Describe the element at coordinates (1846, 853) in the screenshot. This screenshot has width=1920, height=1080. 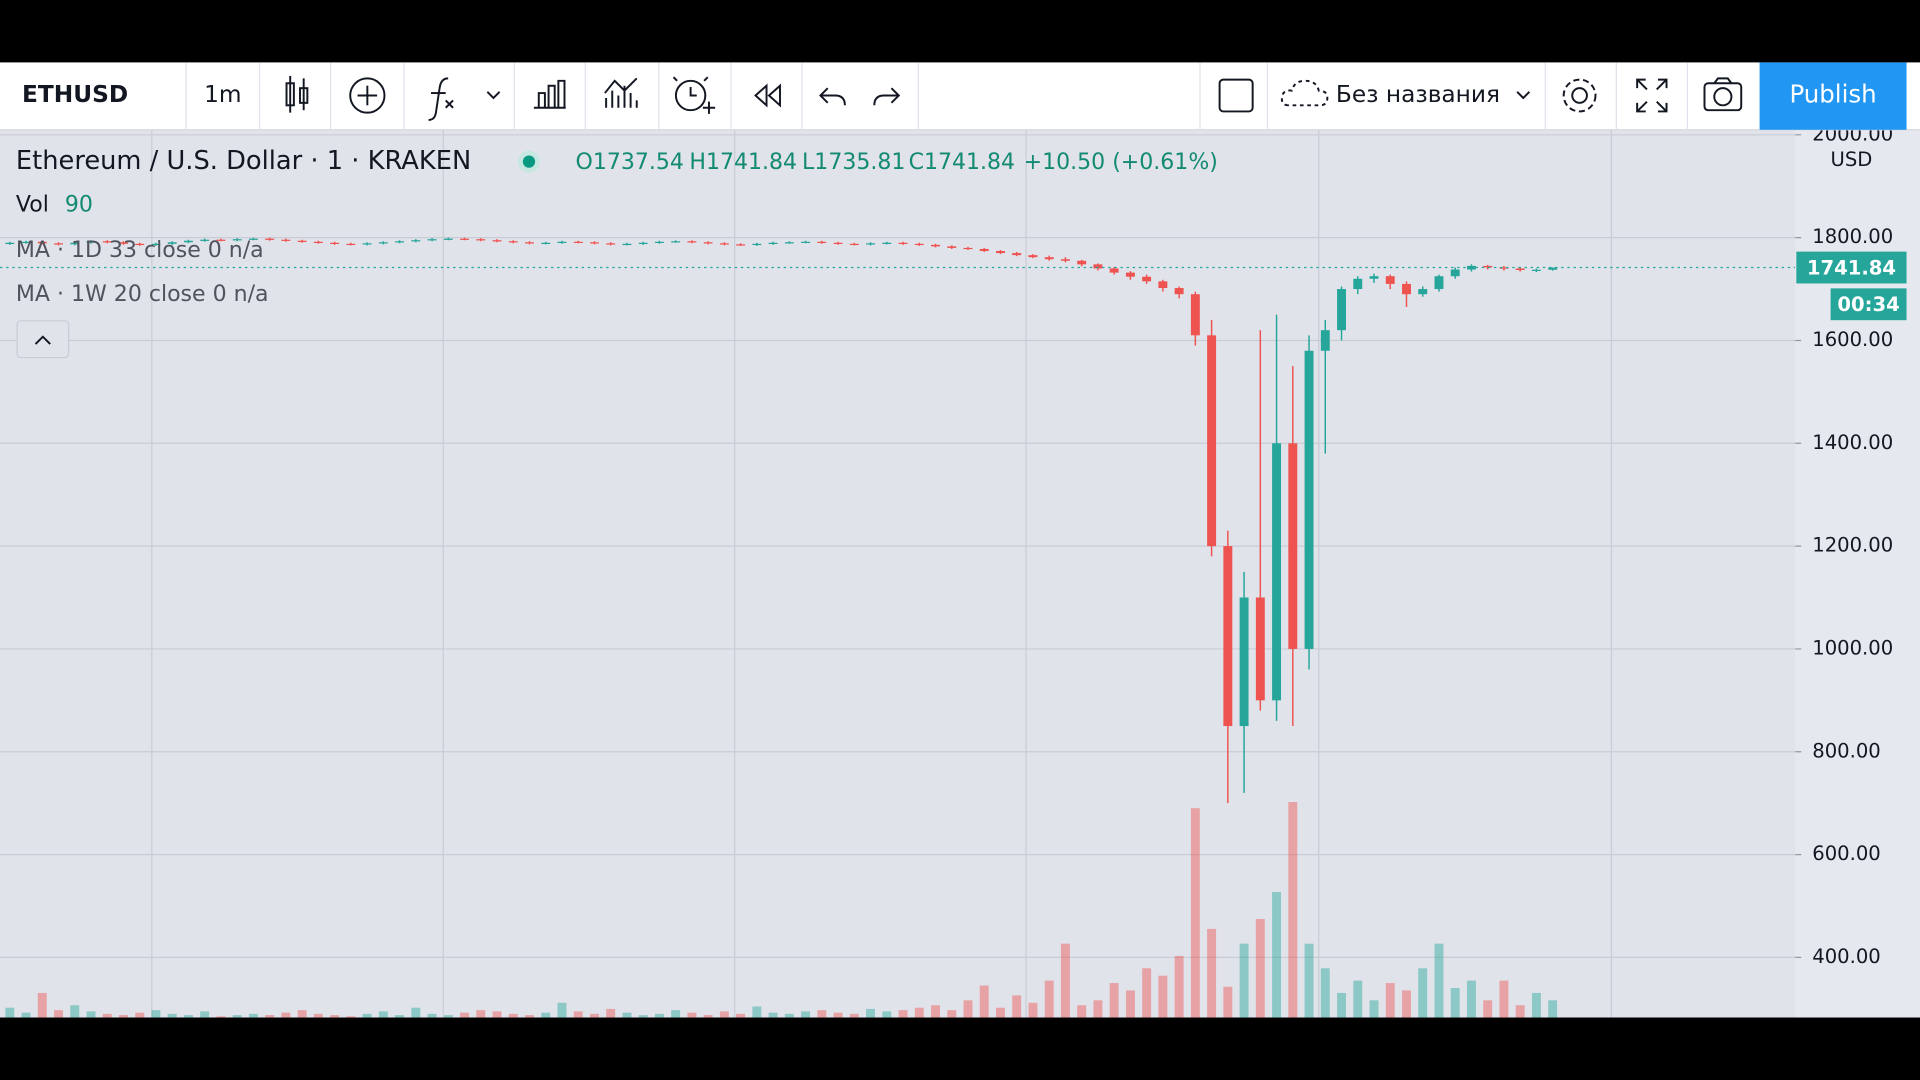
I see `y-tick-label: 600.00` at that location.